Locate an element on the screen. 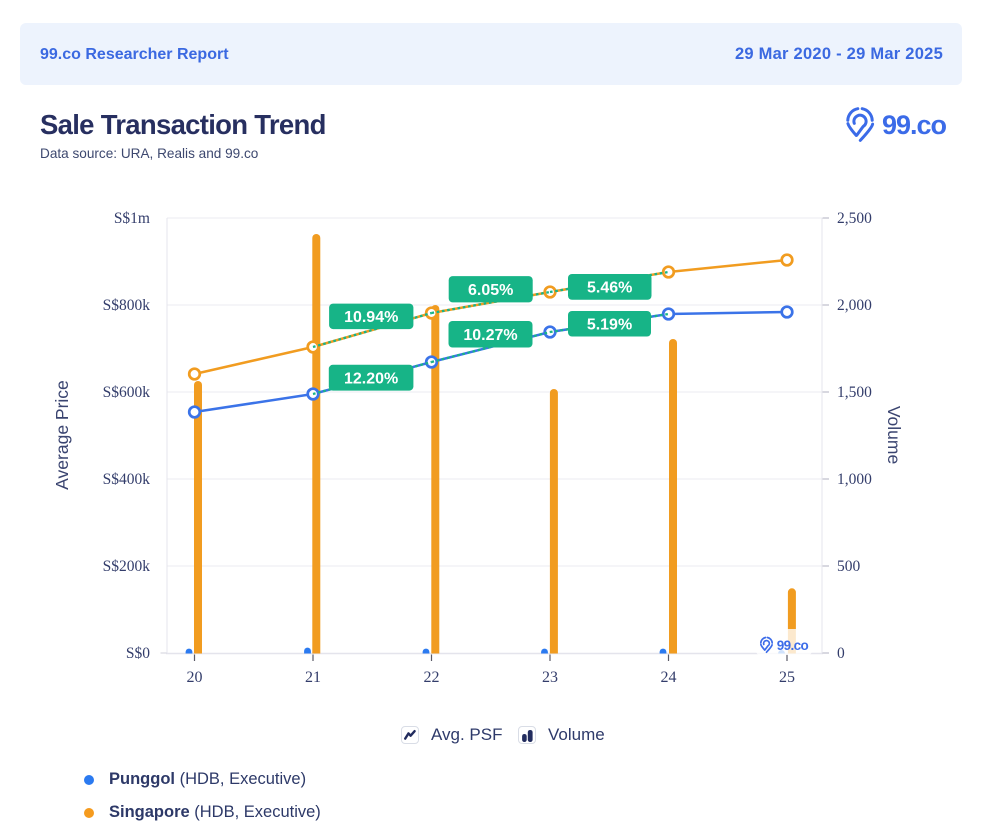  svg-text: 5.19% is located at coordinates (609, 324).